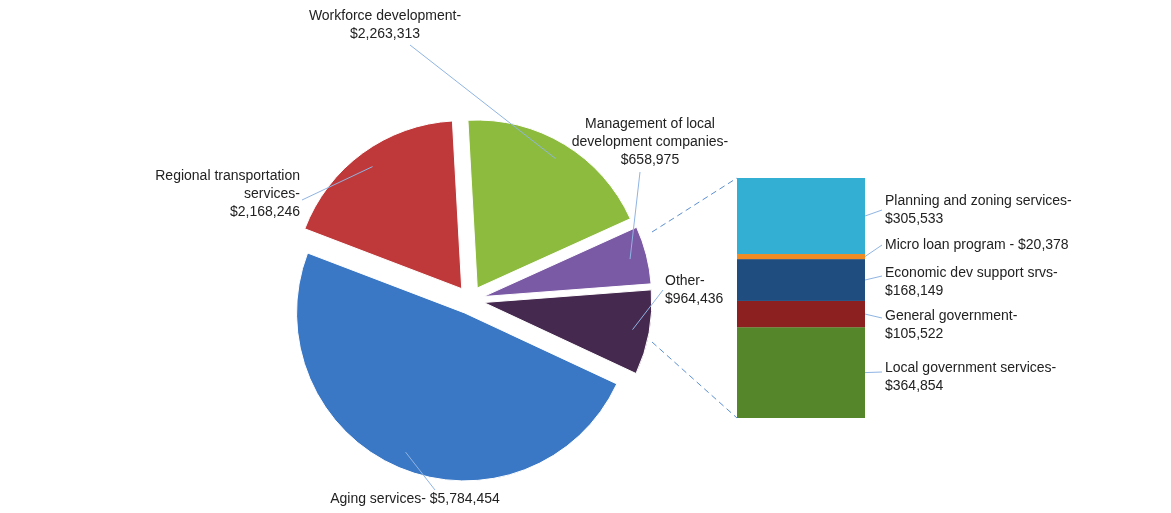 Image resolution: width=1171 pixels, height=513 pixels. Describe the element at coordinates (385, 15) in the screenshot. I see `slice-label: Workforce development-` at that location.